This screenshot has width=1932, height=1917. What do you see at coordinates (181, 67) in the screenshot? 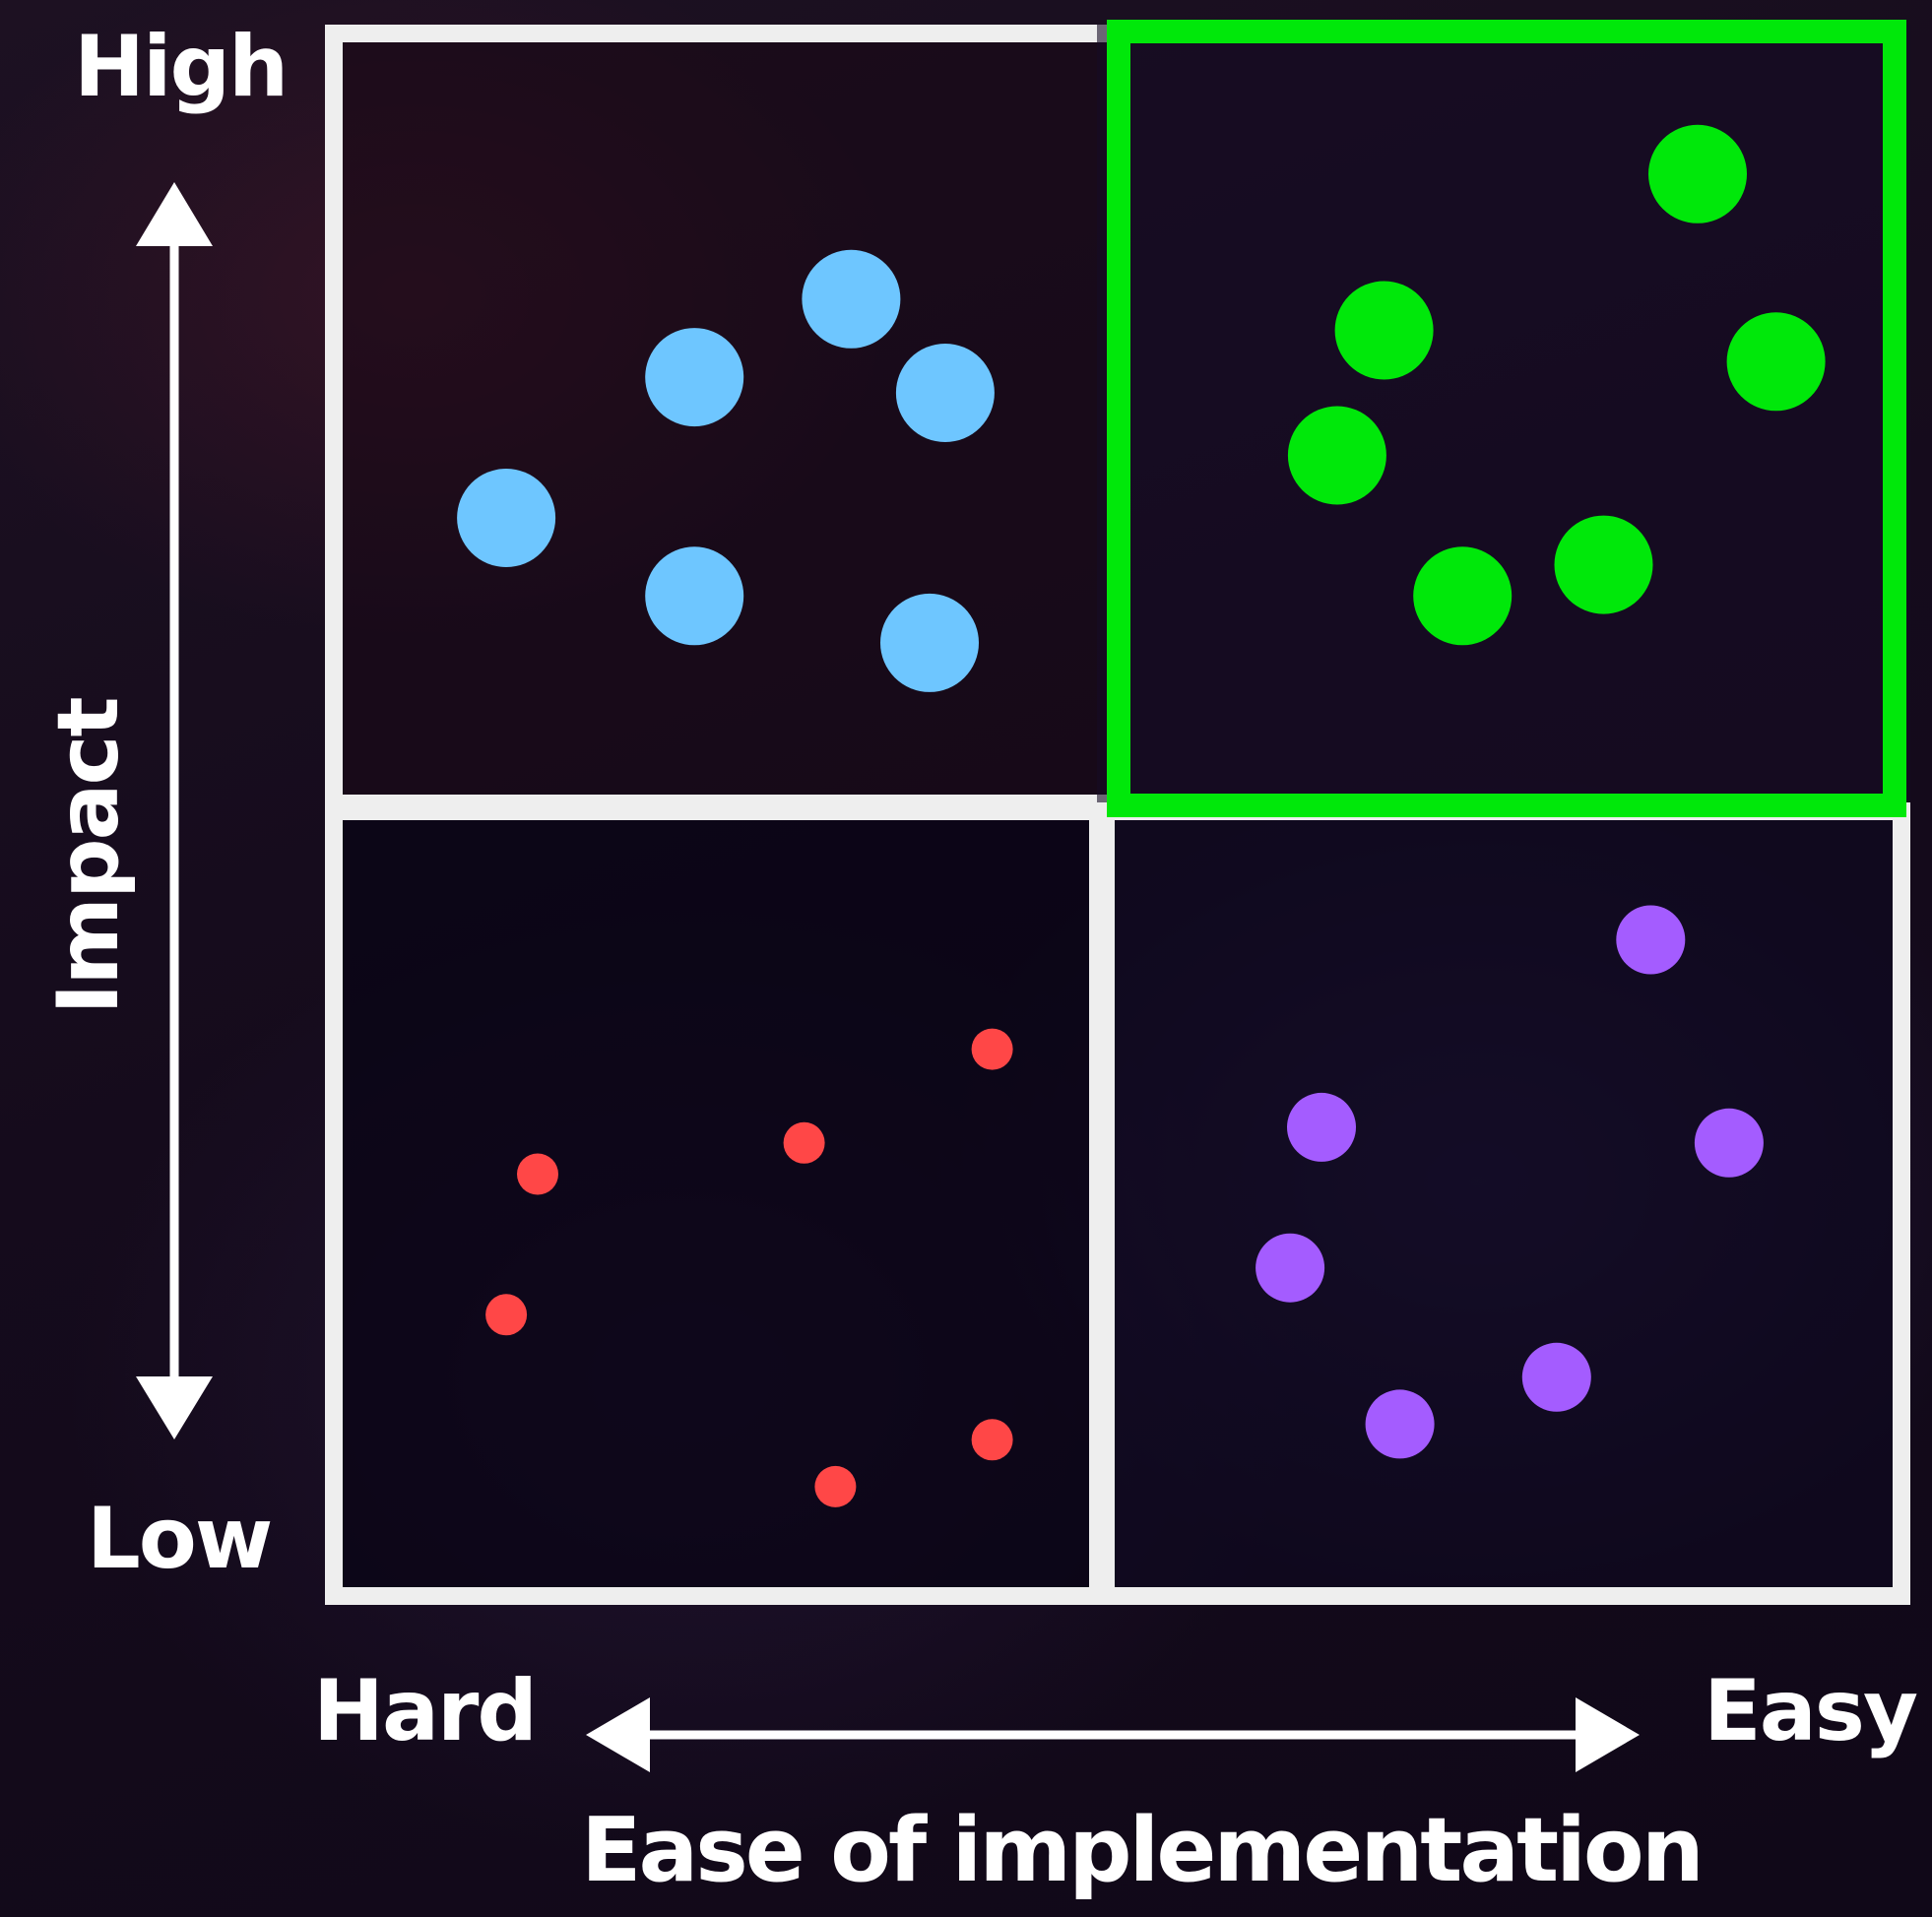
I see `y-axis-high-label: High` at bounding box center [181, 67].